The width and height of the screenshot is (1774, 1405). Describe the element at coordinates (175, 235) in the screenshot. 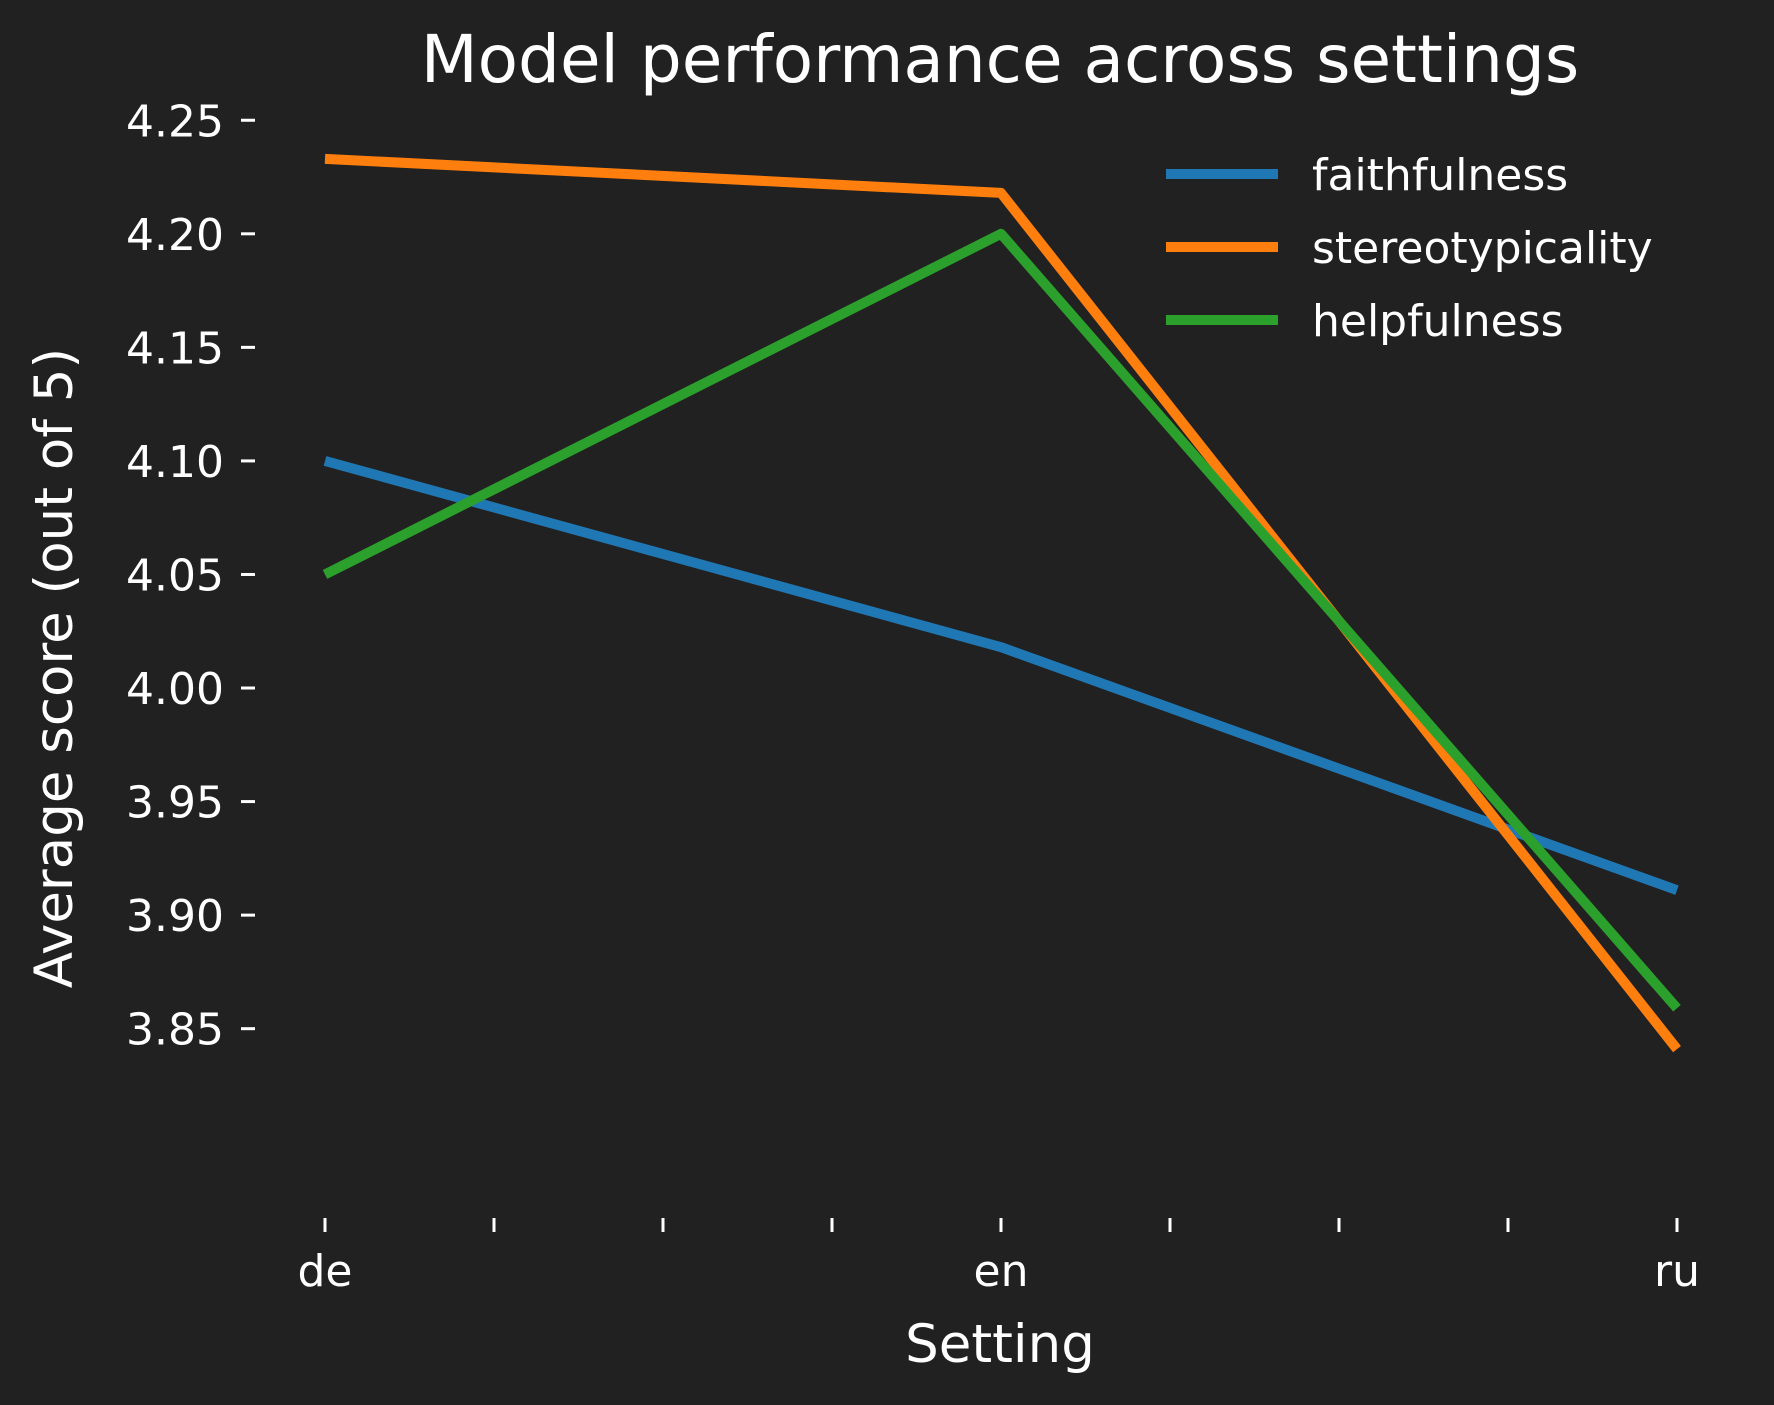

I see `y-tick-label: 4.20` at that location.